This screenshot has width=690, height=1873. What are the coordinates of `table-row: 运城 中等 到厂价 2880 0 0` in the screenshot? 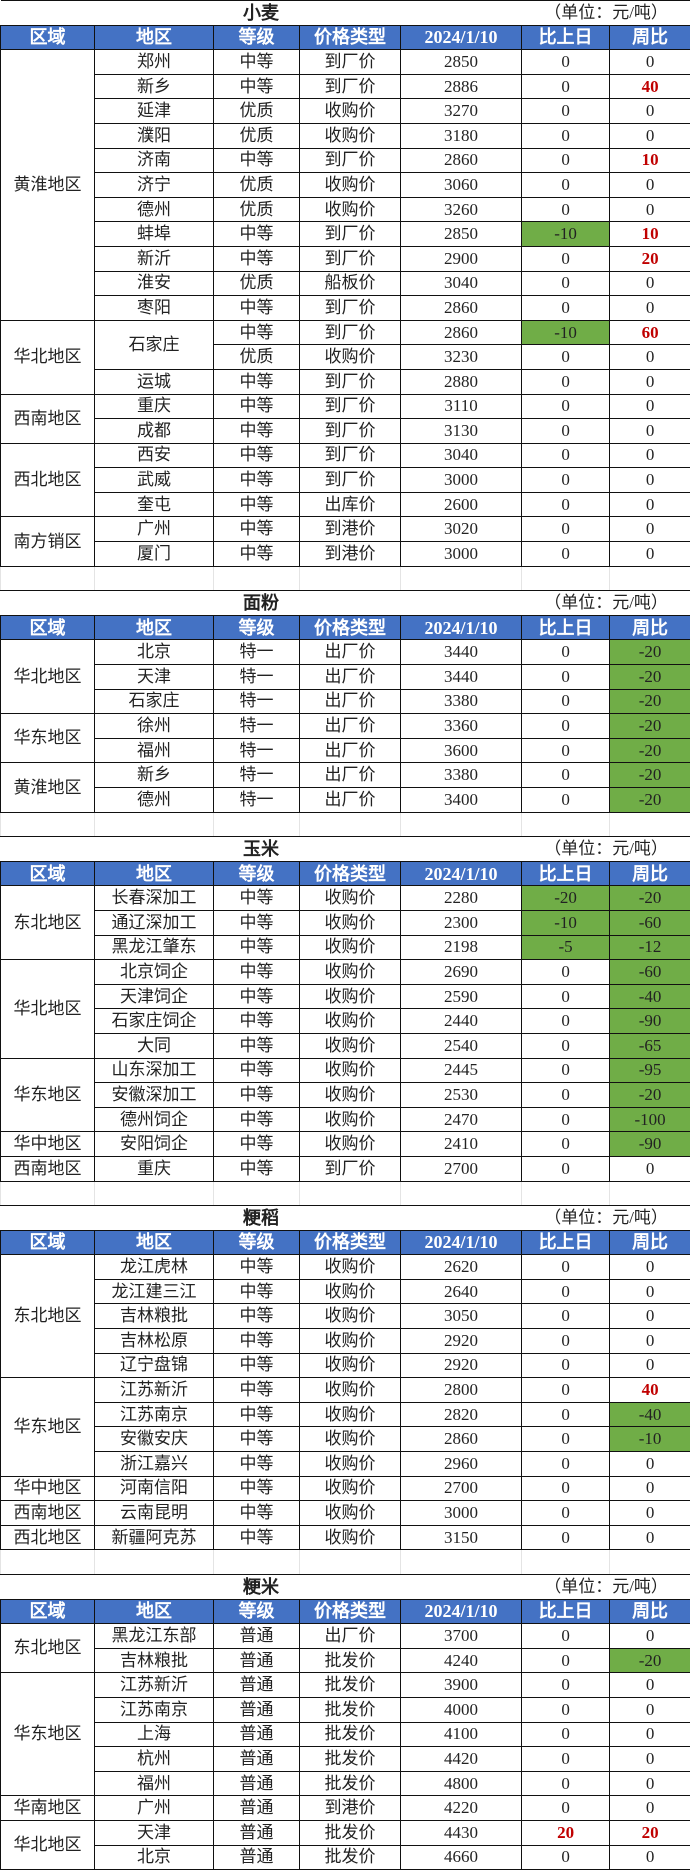 It's located at (345, 381).